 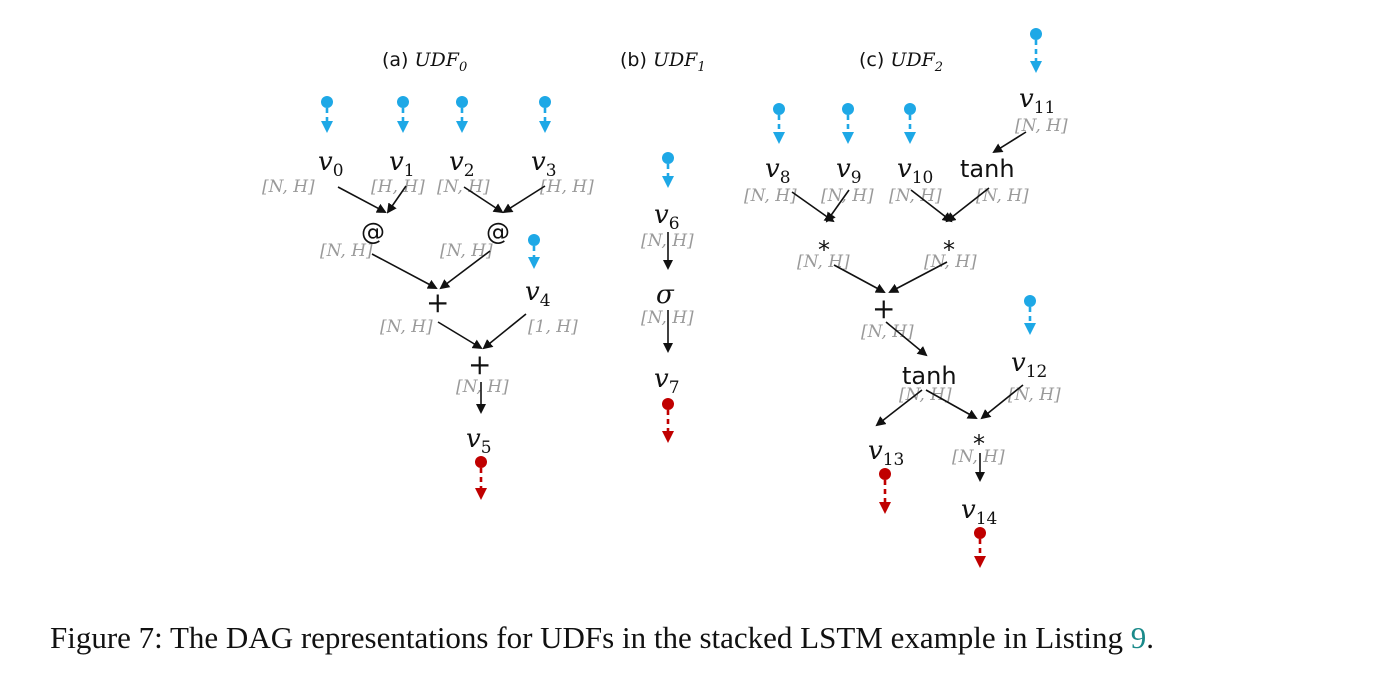 What do you see at coordinates (424, 62) in the screenshot?
I see `panel-a-title: (a) UDF0` at bounding box center [424, 62].